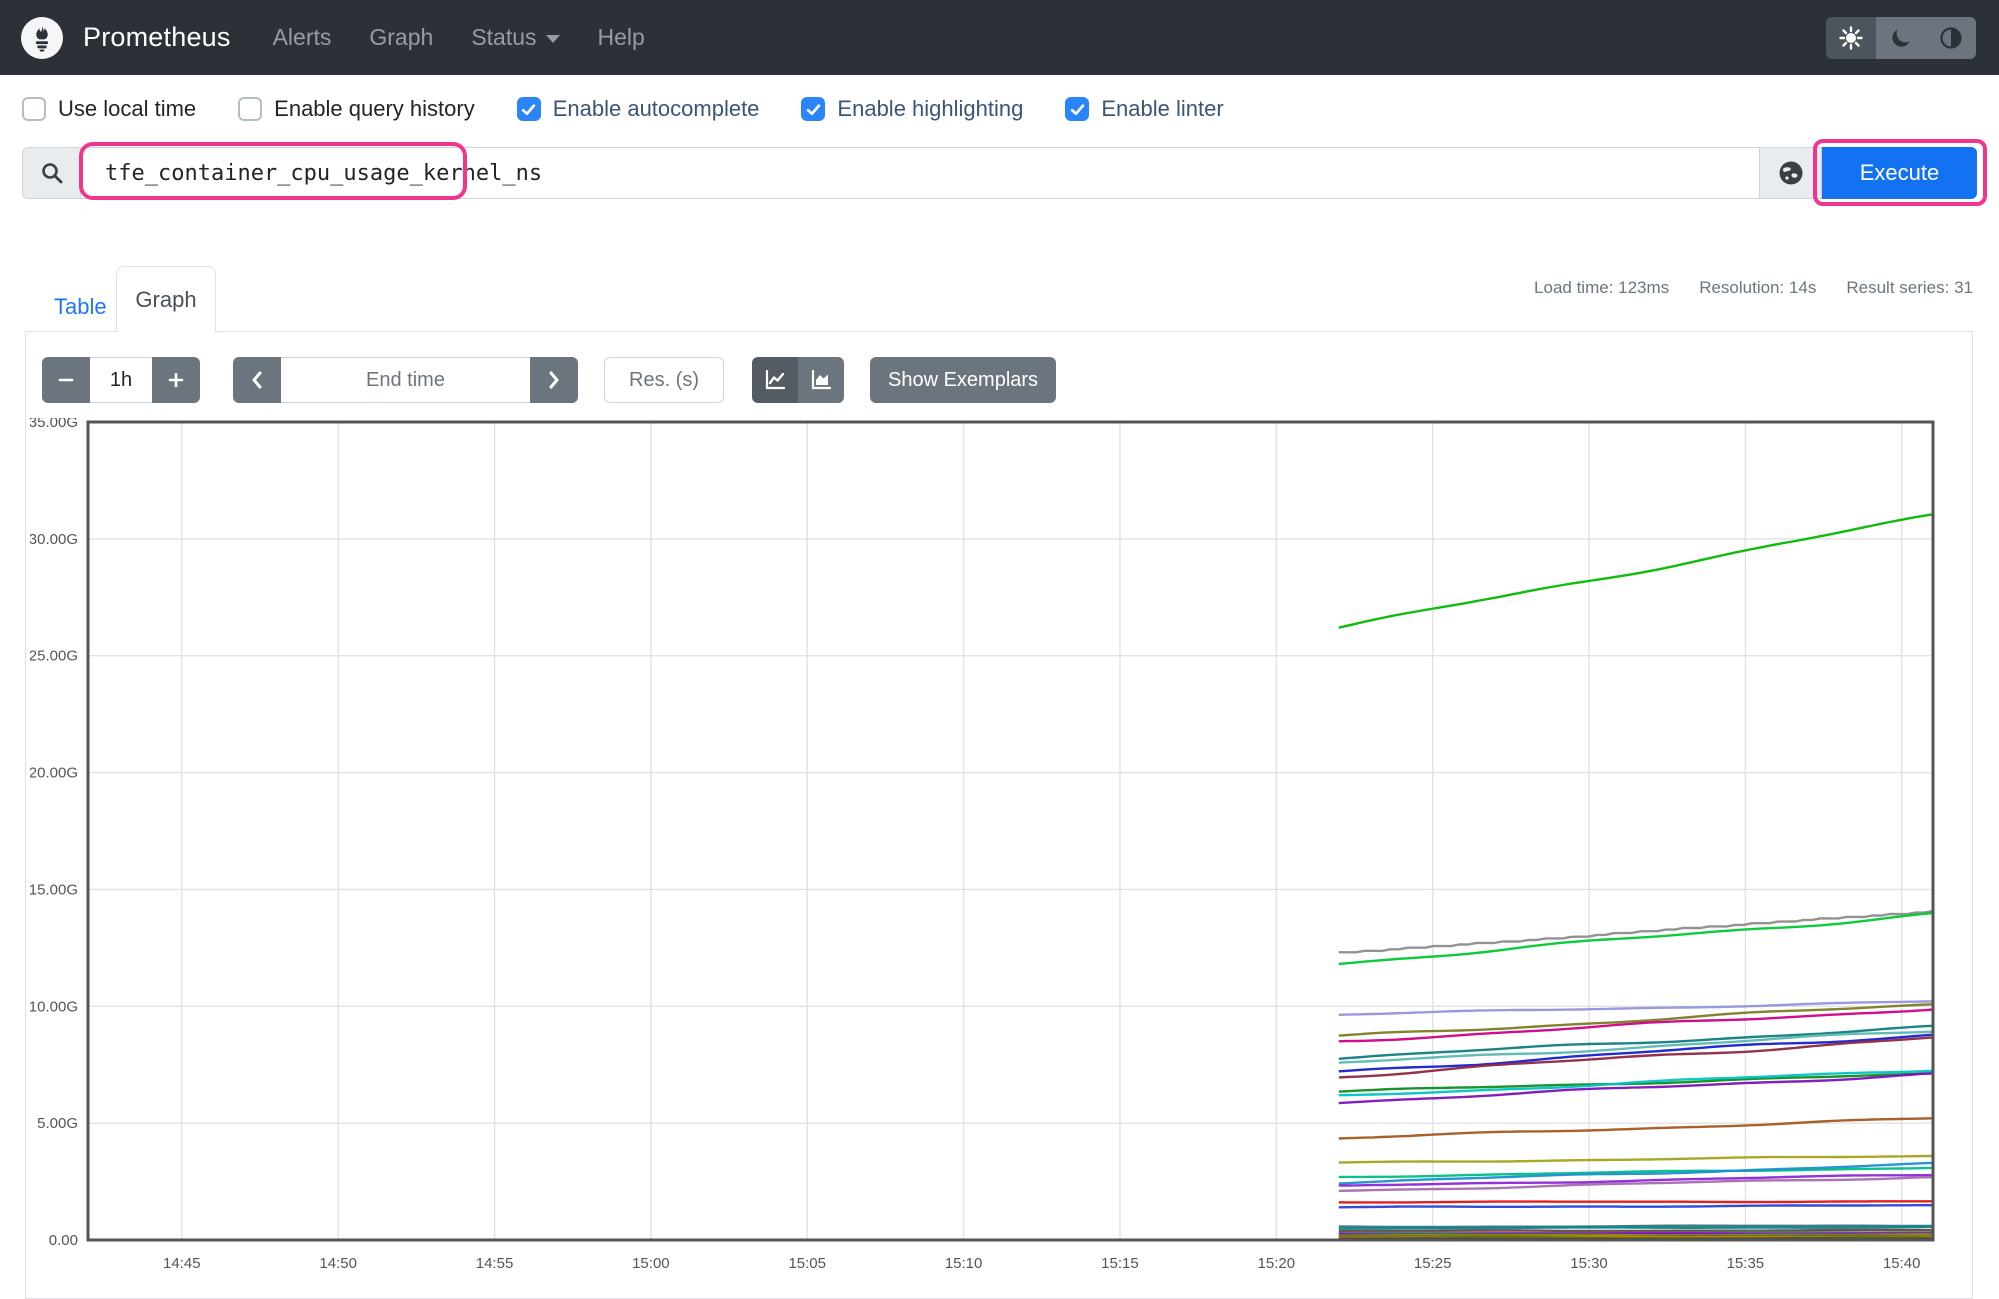 This screenshot has width=1999, height=1299. I want to click on svg-text: 15:40, so click(1902, 1263).